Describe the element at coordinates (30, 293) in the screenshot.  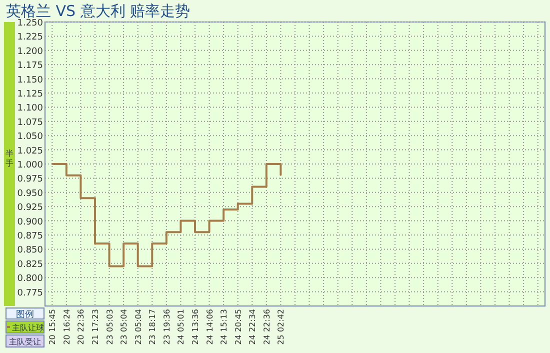
I see `y-tick-label: 0.775` at that location.